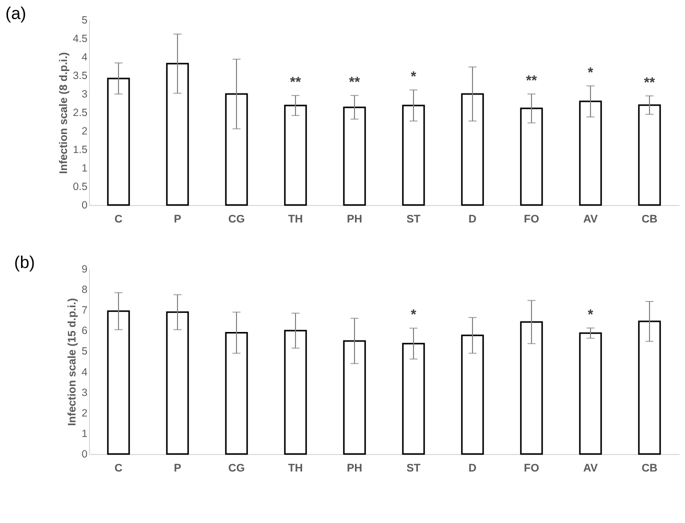  What do you see at coordinates (64, 113) in the screenshot?
I see `y-axis-title: Infection scale (8 d.p.i.)` at bounding box center [64, 113].